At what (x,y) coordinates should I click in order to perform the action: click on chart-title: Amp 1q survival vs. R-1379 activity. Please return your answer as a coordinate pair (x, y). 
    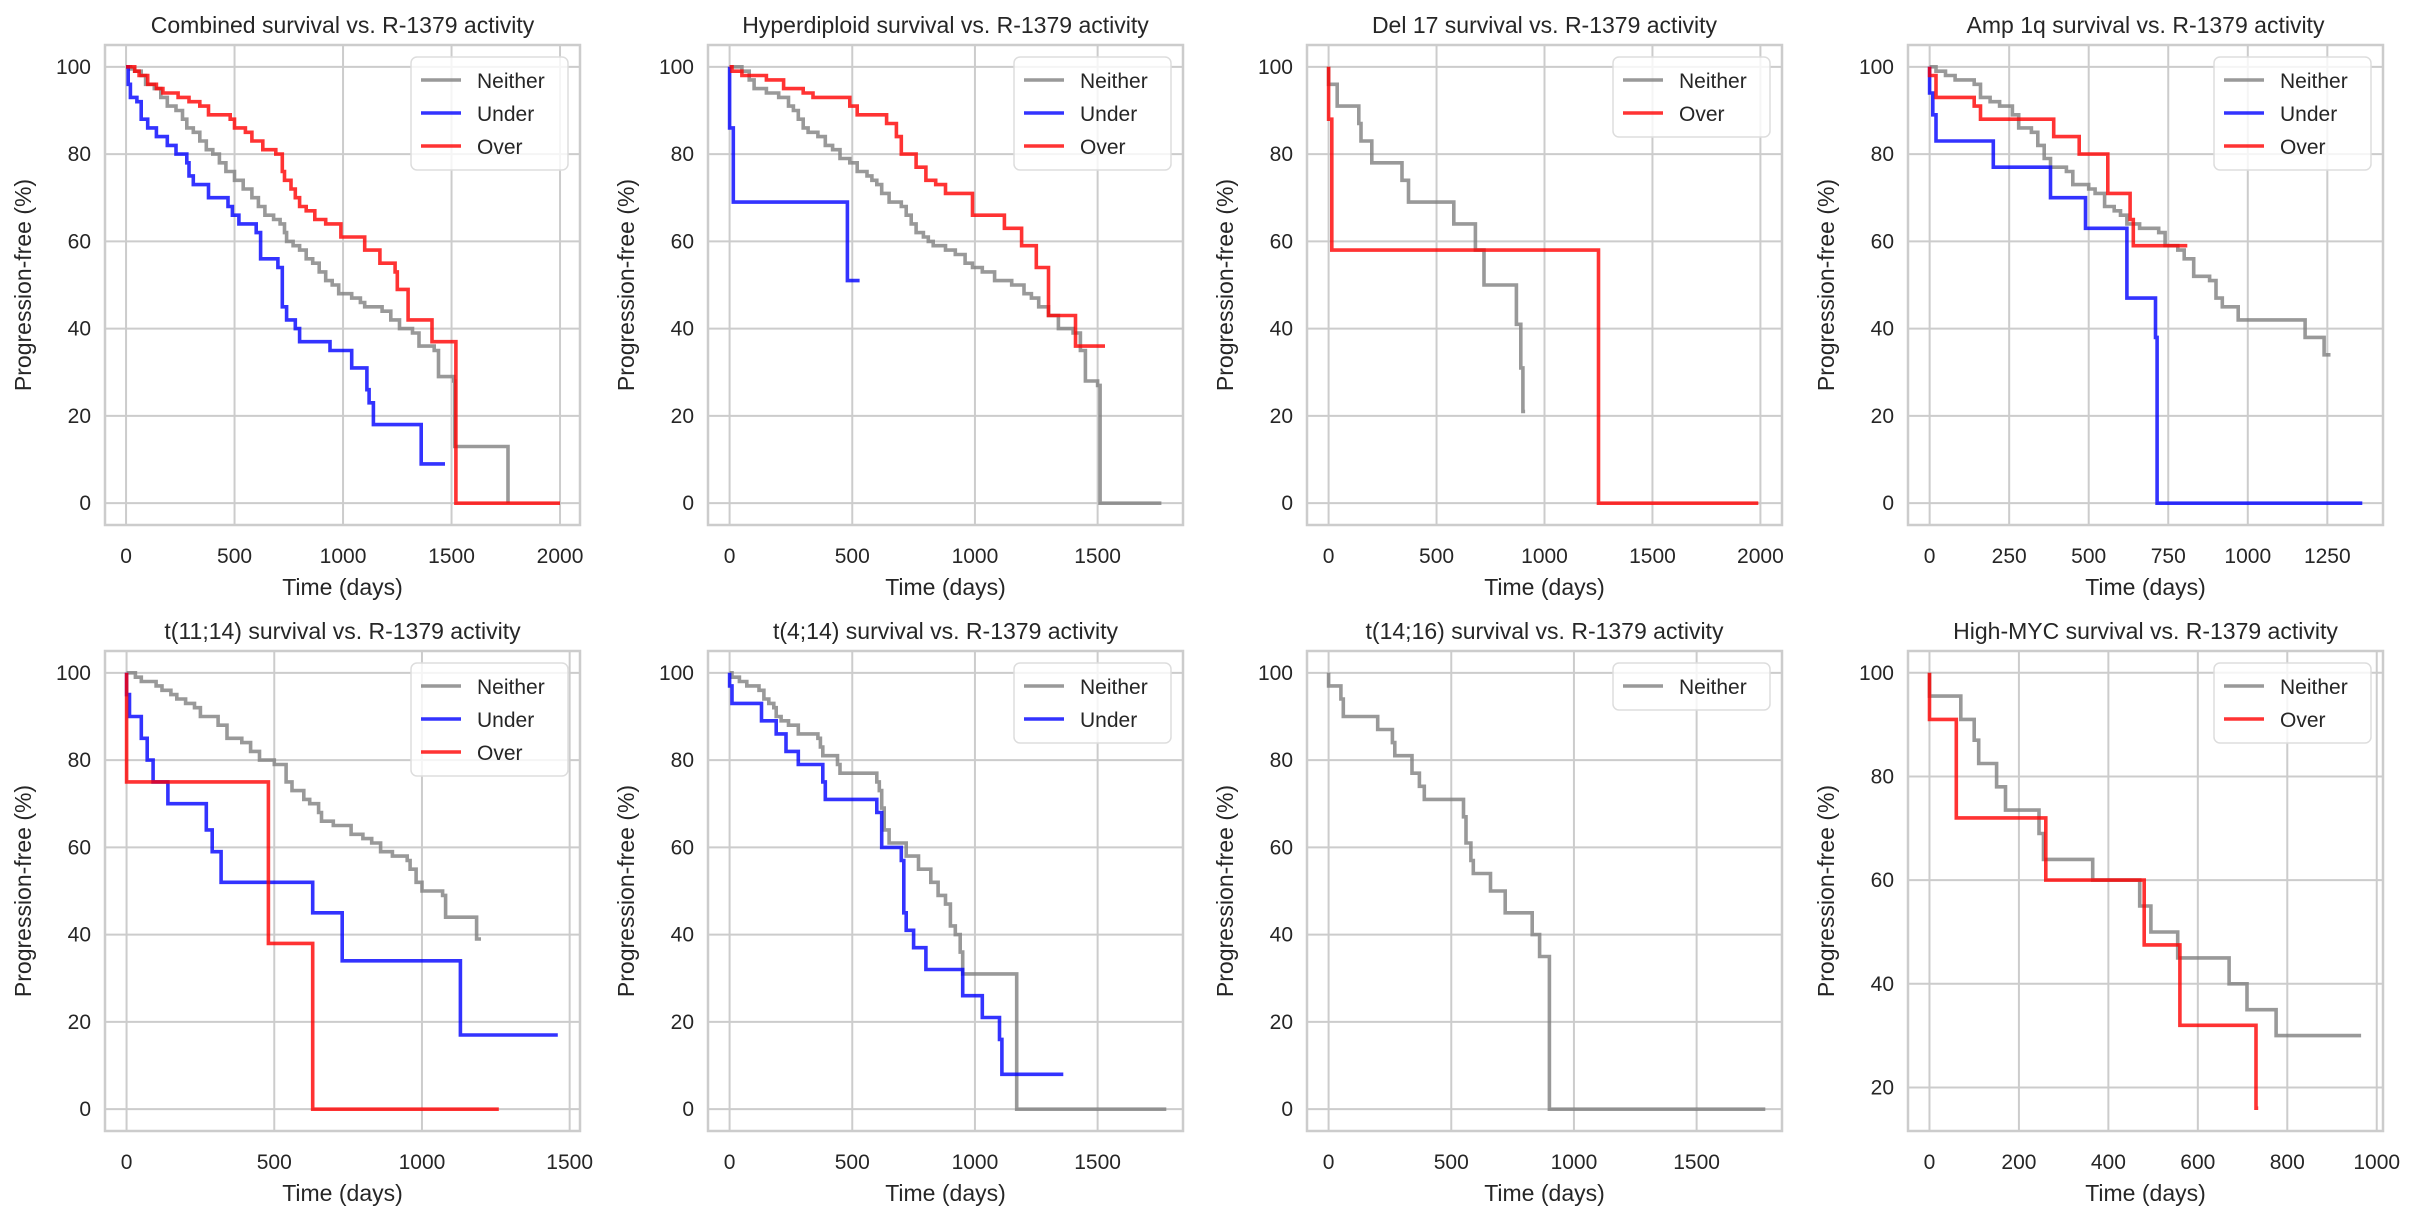
    Looking at the image, I should click on (2146, 25).